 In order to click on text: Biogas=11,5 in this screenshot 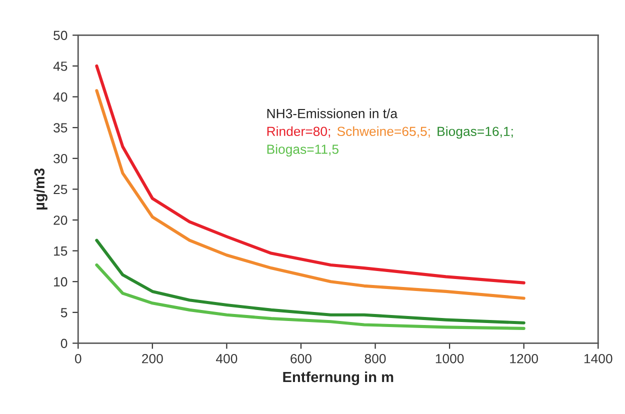, I will do `click(302, 150)`.